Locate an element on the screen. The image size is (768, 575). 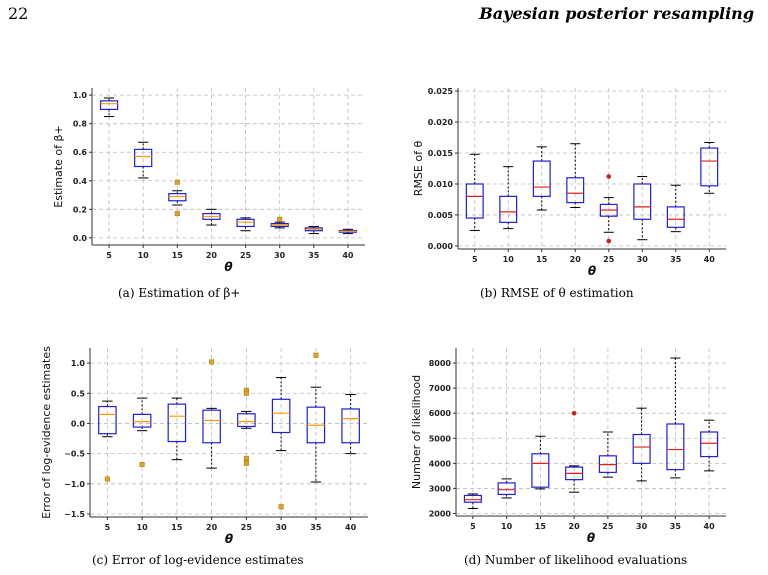
caption-c: (c) Error of log-evidence estimates is located at coordinates (198, 560).